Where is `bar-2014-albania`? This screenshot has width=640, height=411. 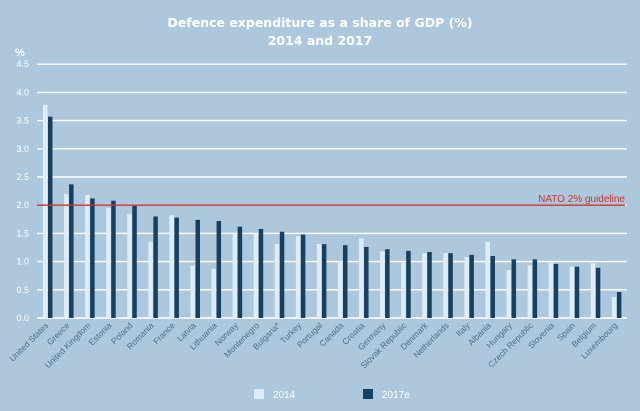
bar-2014-albania is located at coordinates (487, 279).